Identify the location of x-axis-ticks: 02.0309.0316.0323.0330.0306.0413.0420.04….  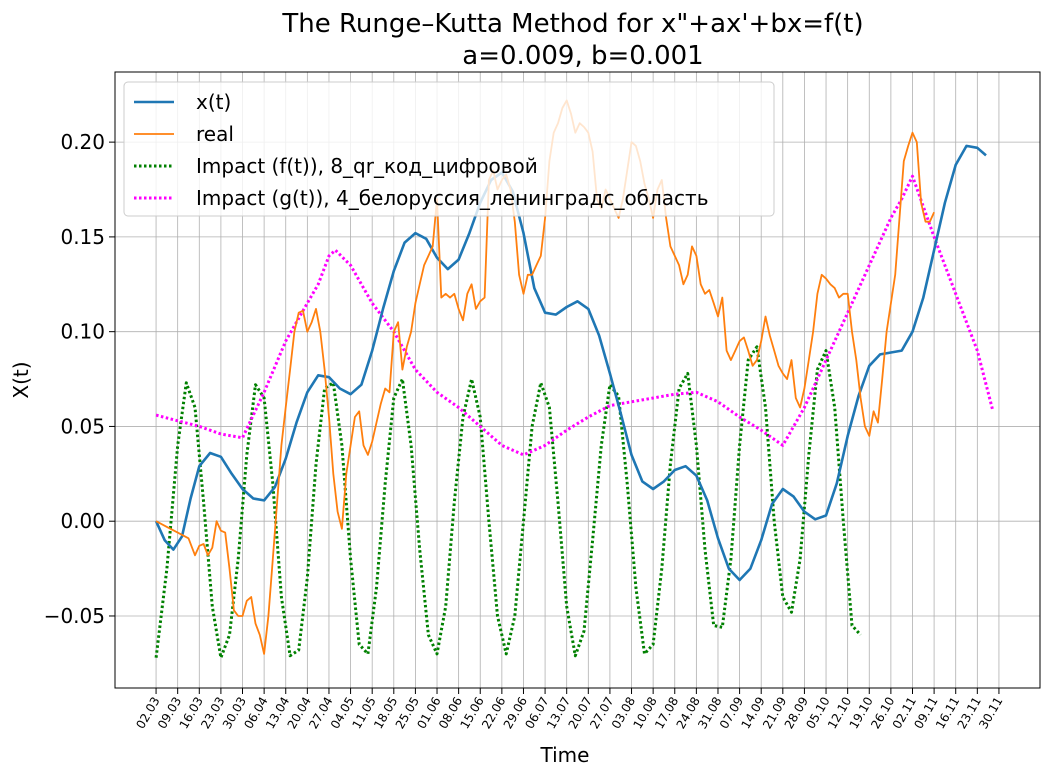
(569, 709).